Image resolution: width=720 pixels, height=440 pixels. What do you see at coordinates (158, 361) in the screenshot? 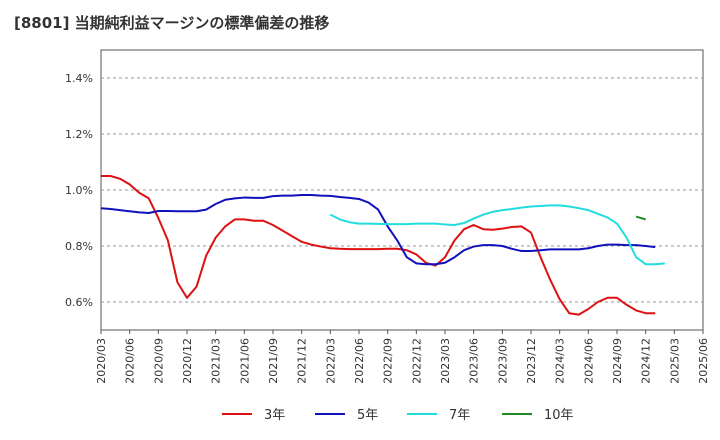
I see `x-tick-label: 2020/09` at bounding box center [158, 361].